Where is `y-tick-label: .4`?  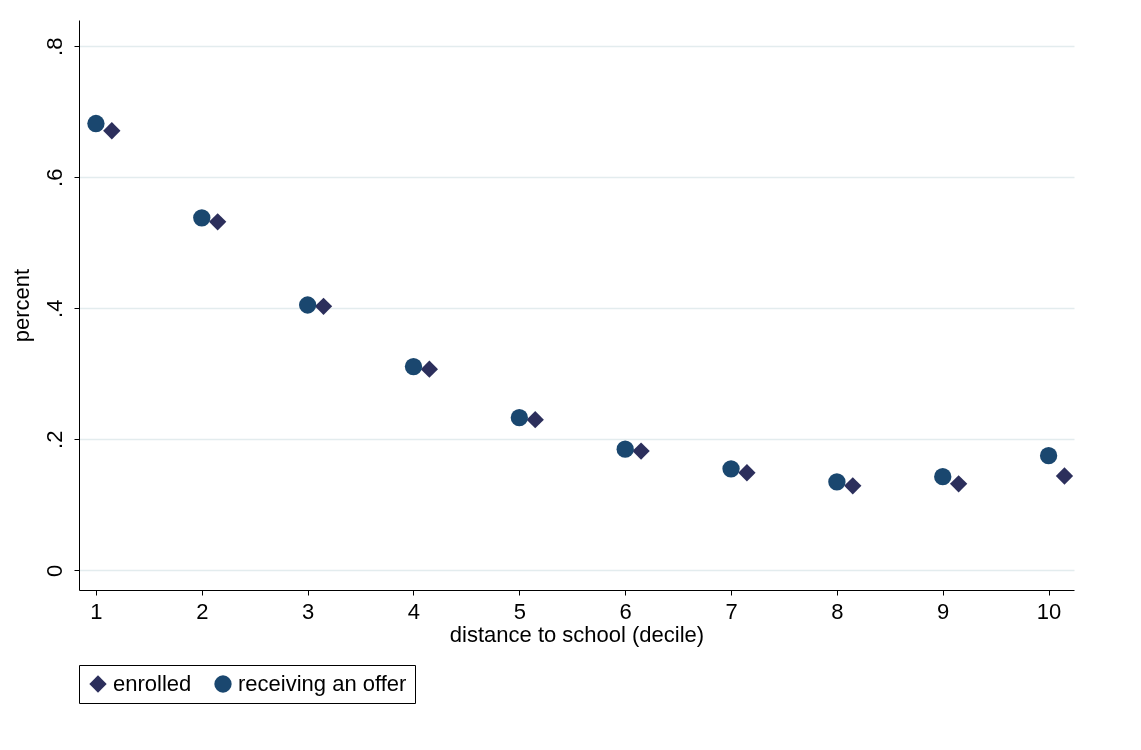
y-tick-label: .4 is located at coordinates (54, 308).